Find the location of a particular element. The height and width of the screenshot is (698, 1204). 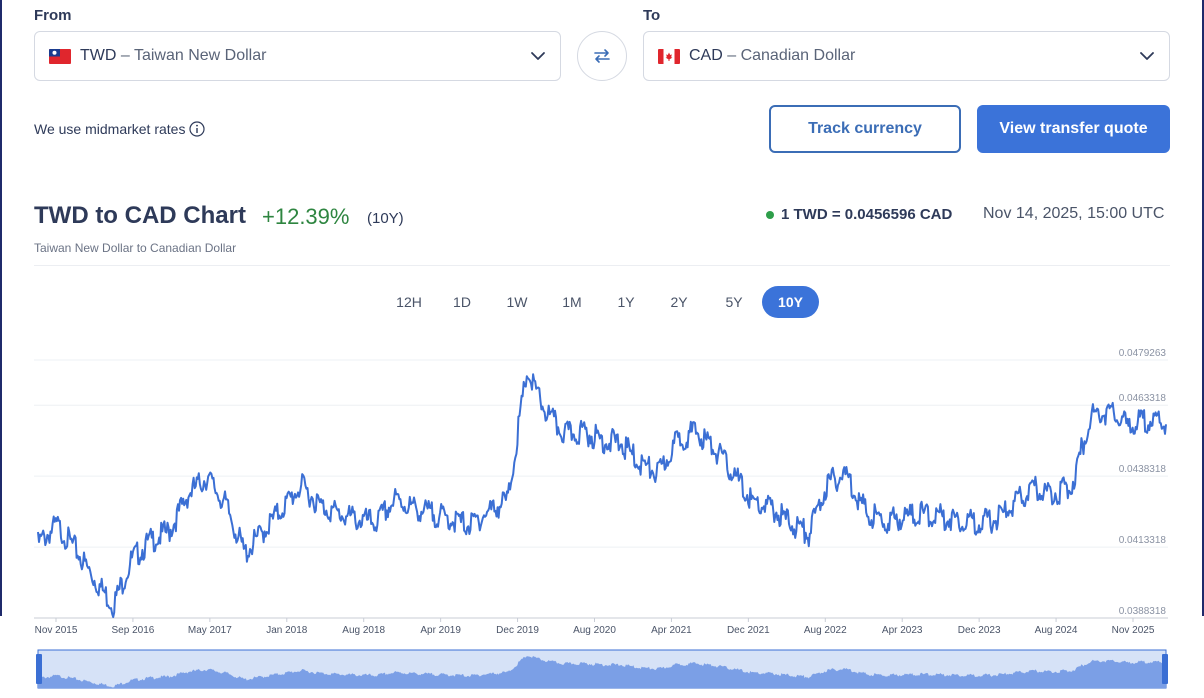

period-10y: 10Y is located at coordinates (790, 302).